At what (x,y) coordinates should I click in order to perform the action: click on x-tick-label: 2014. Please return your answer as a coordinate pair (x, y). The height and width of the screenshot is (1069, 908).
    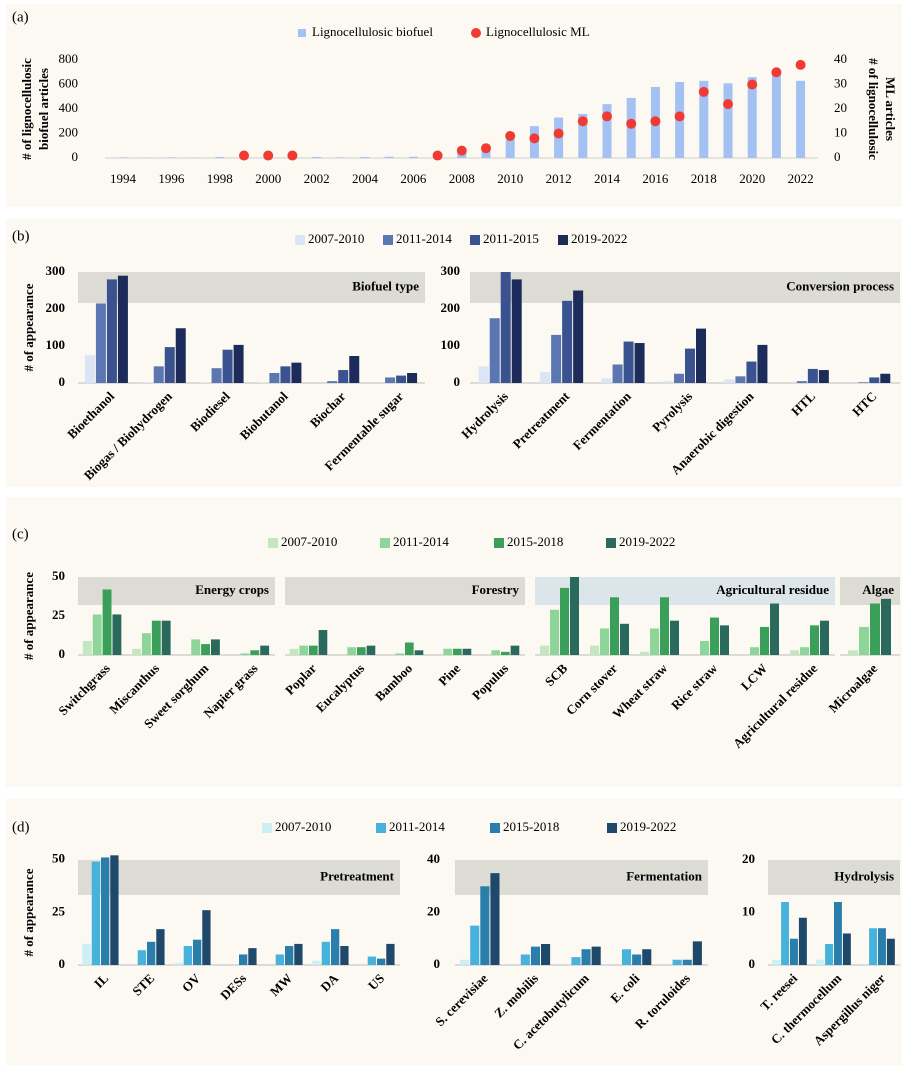
    Looking at the image, I should click on (607, 178).